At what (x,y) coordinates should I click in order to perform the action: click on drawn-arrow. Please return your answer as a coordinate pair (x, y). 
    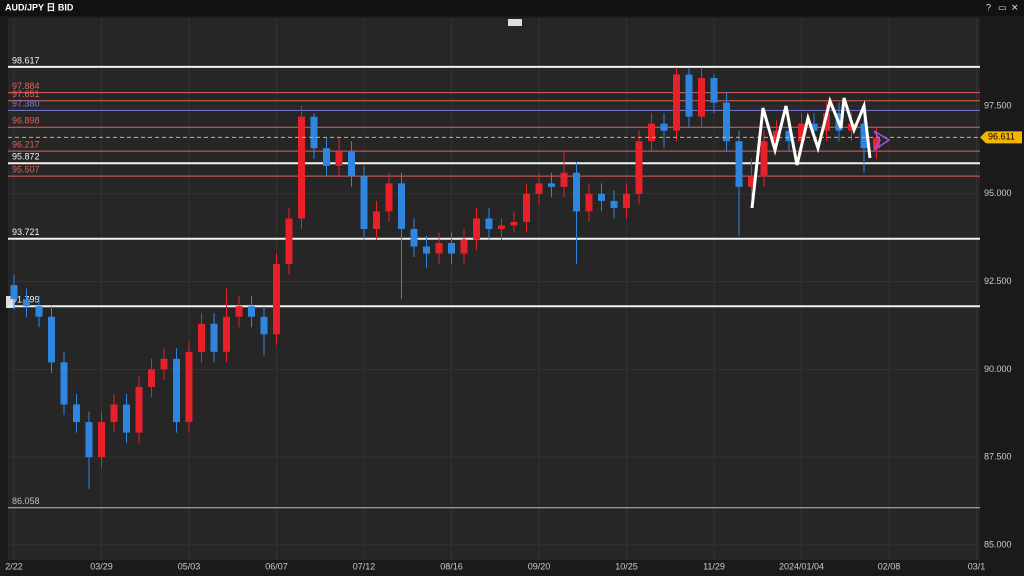
    Looking at the image, I should click on (882, 140).